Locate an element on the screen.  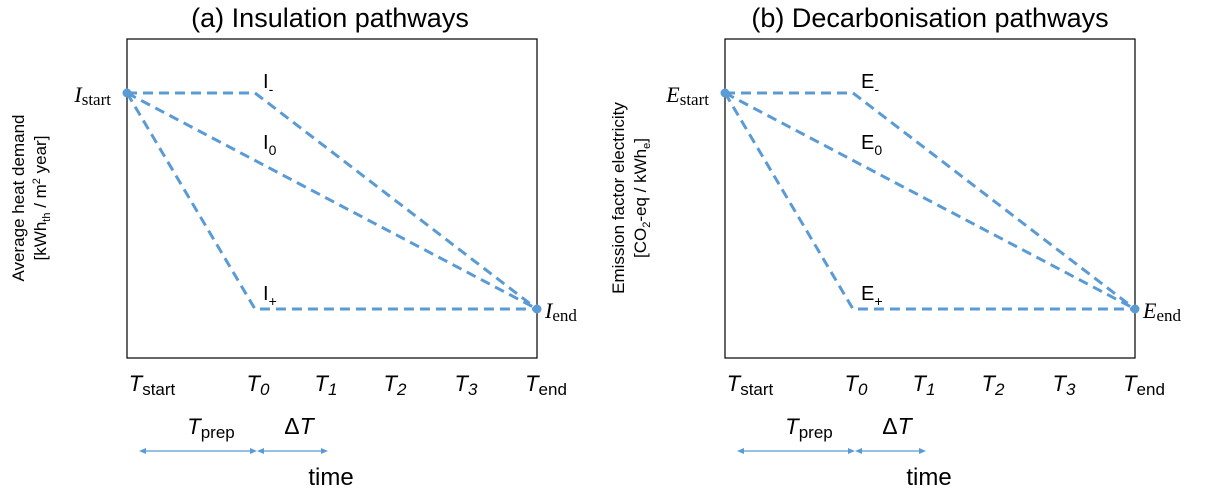
panel-a-tick-t3: T3 is located at coordinates (466, 385).